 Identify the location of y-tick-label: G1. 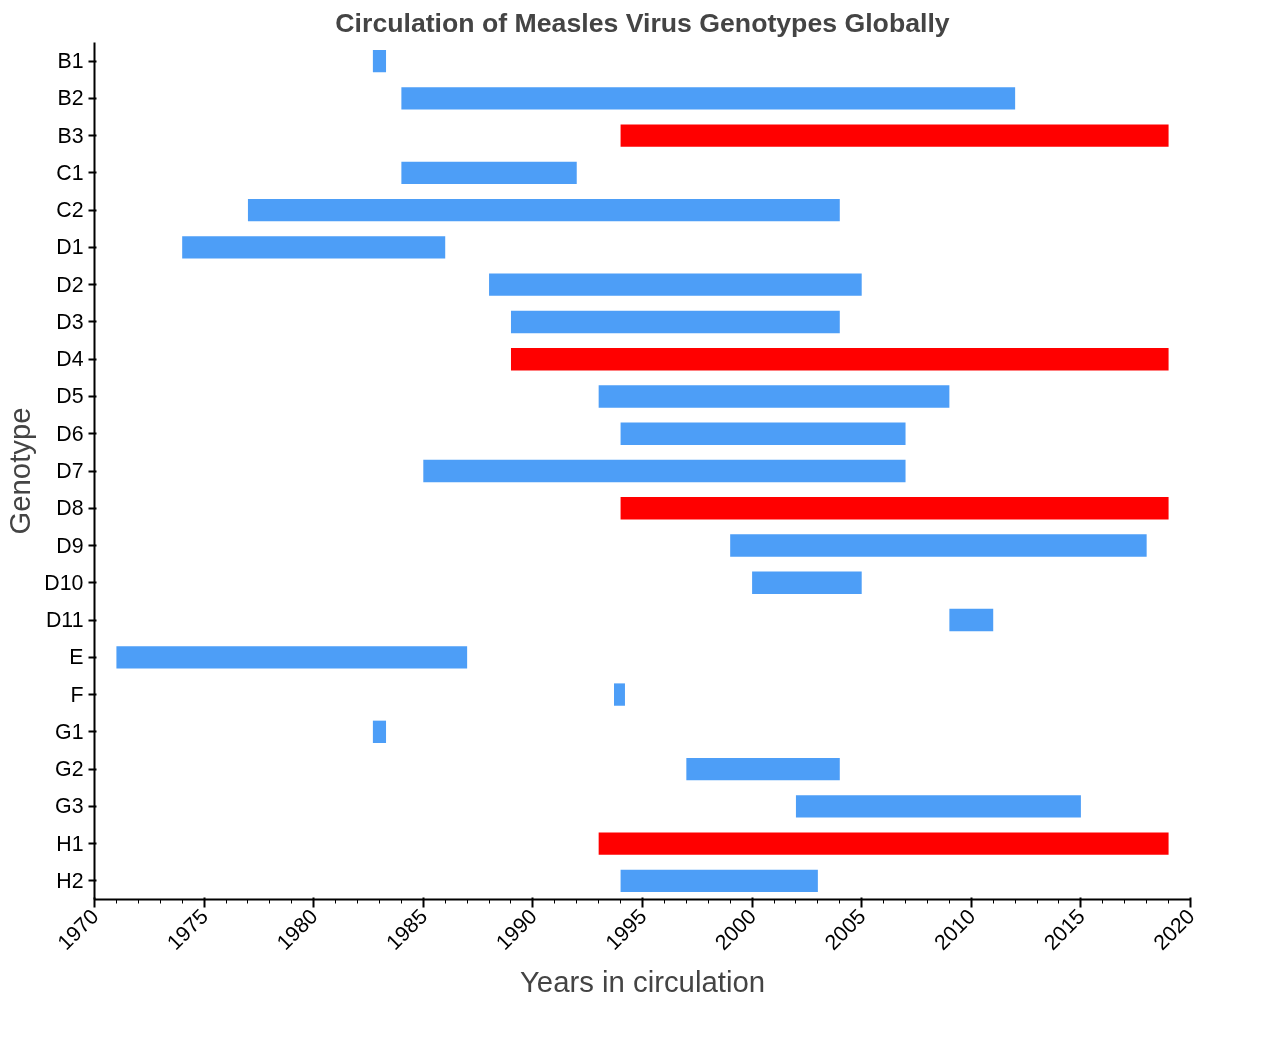
(69, 731).